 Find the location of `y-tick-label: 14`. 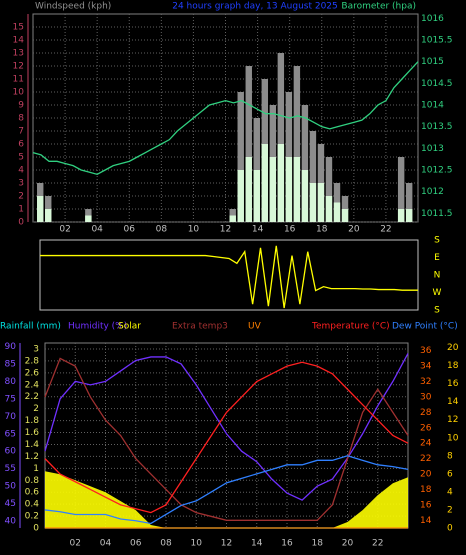

y-tick-label: 14 is located at coordinates (19, 41).